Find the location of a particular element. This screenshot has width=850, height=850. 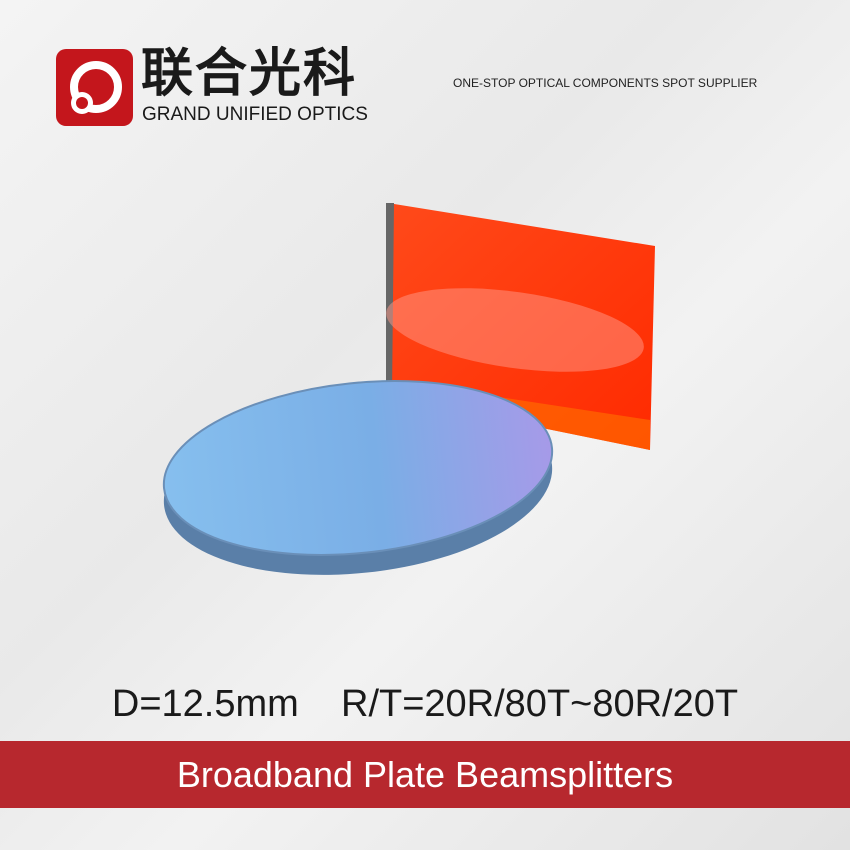

title-banner: Broadband Plate Beamsplitters is located at coordinates (425, 774).